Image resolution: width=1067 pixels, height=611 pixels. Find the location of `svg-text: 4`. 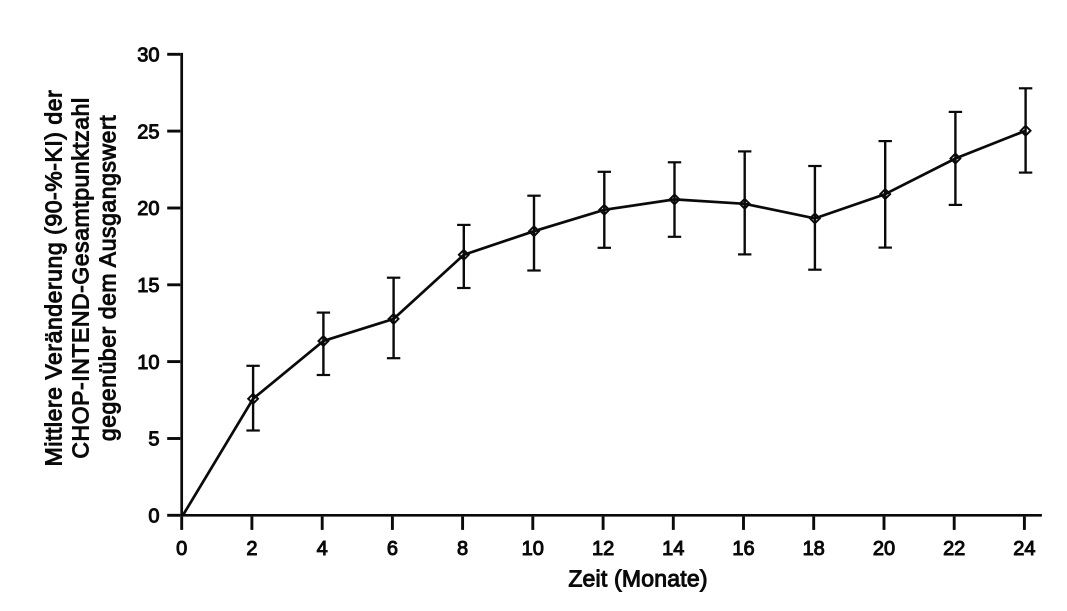

svg-text: 4 is located at coordinates (322, 549).